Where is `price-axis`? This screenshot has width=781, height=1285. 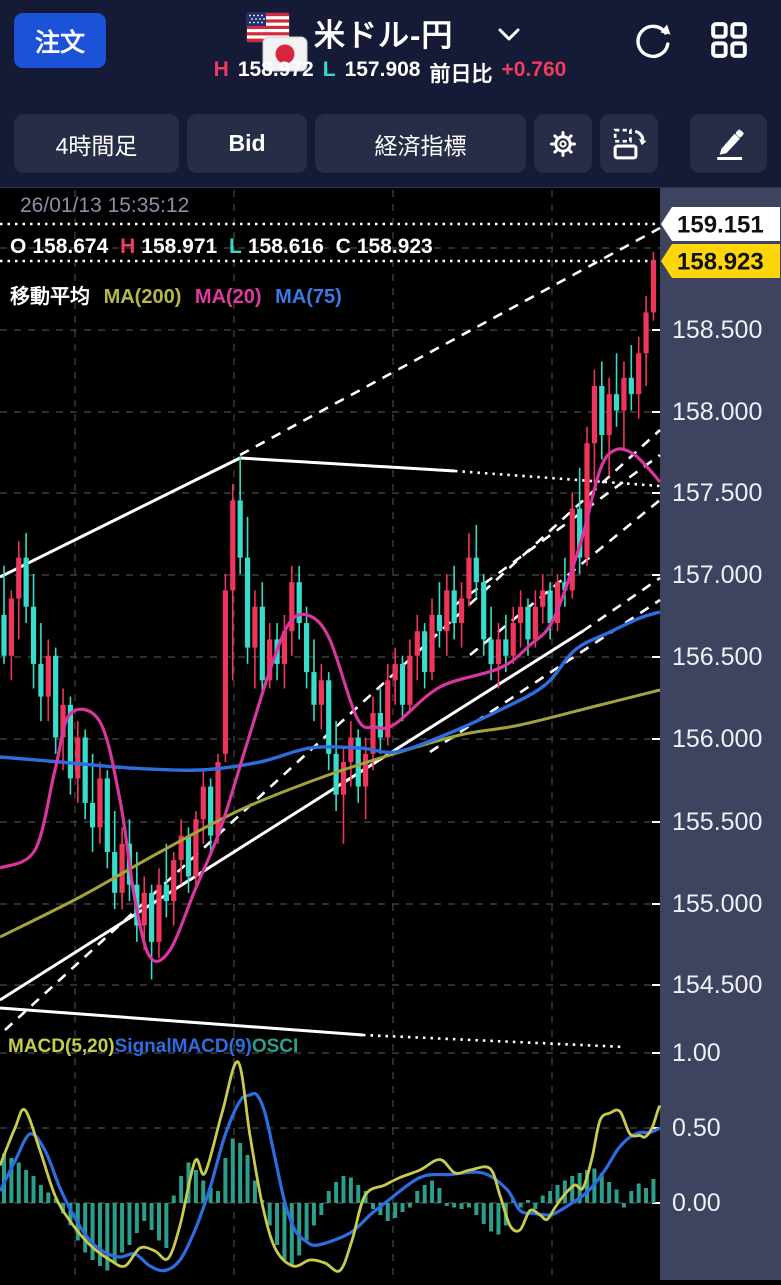 price-axis is located at coordinates (720, 734).